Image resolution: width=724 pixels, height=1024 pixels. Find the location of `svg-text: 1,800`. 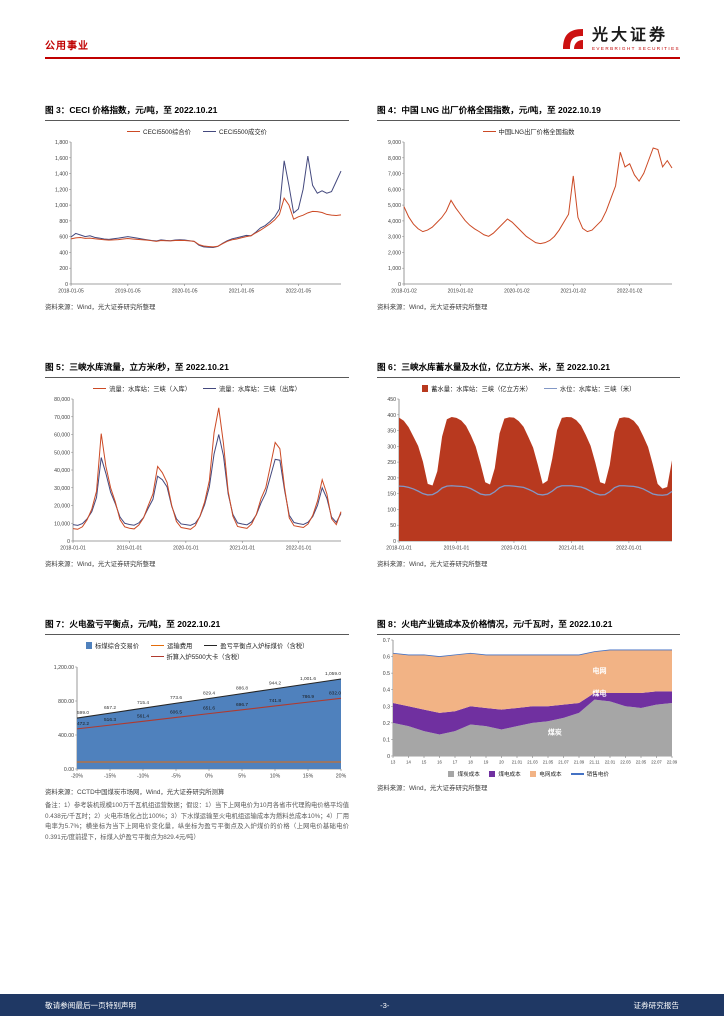

svg-text: 1,800 is located at coordinates (61, 143).